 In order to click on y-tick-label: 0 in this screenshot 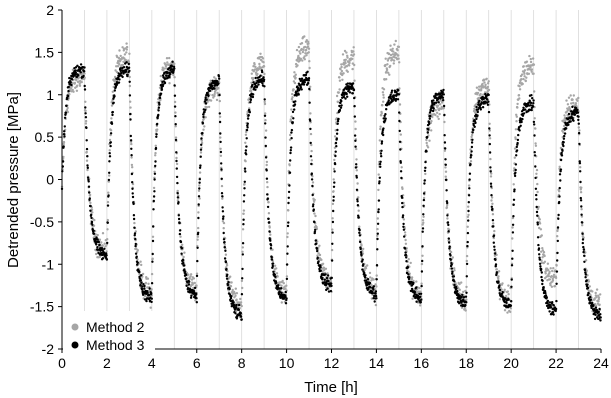, I will do `click(50, 180)`.